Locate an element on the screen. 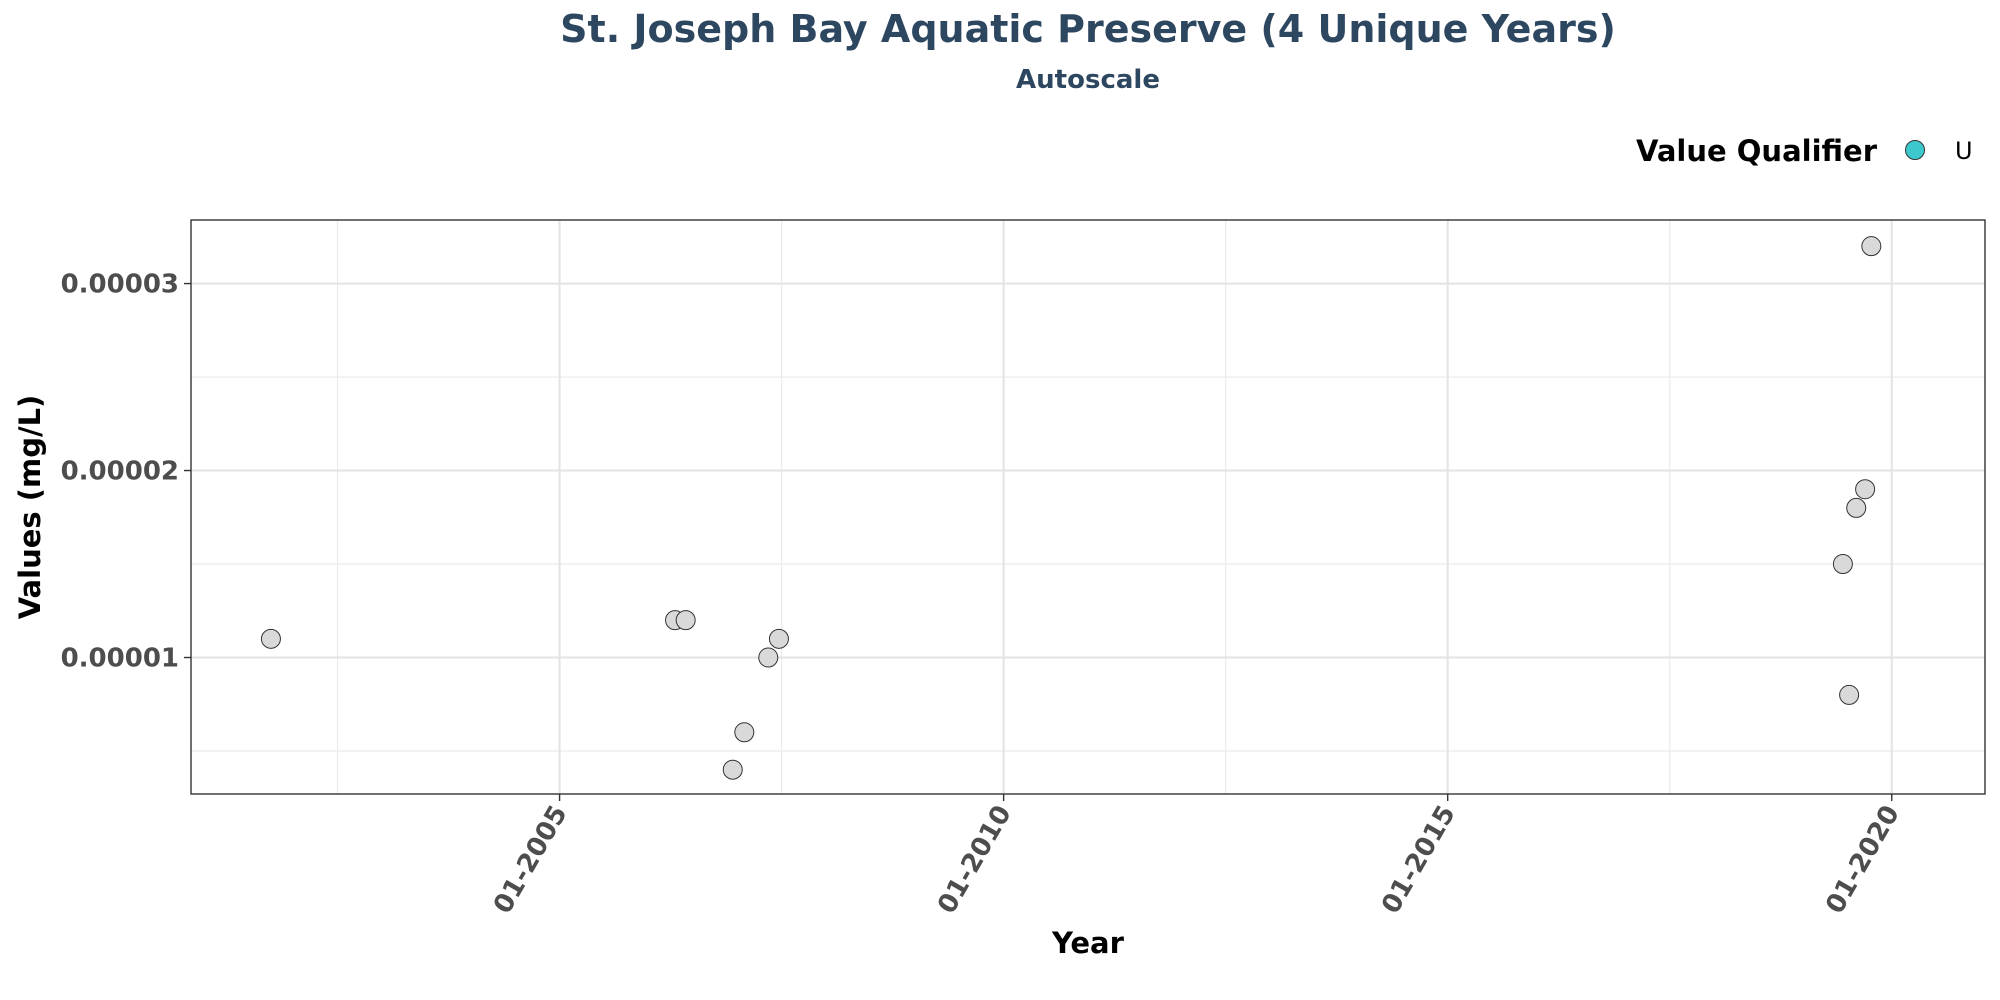 This screenshot has width=2000, height=1000. chart-subtitle: Autoscale is located at coordinates (1088, 80).